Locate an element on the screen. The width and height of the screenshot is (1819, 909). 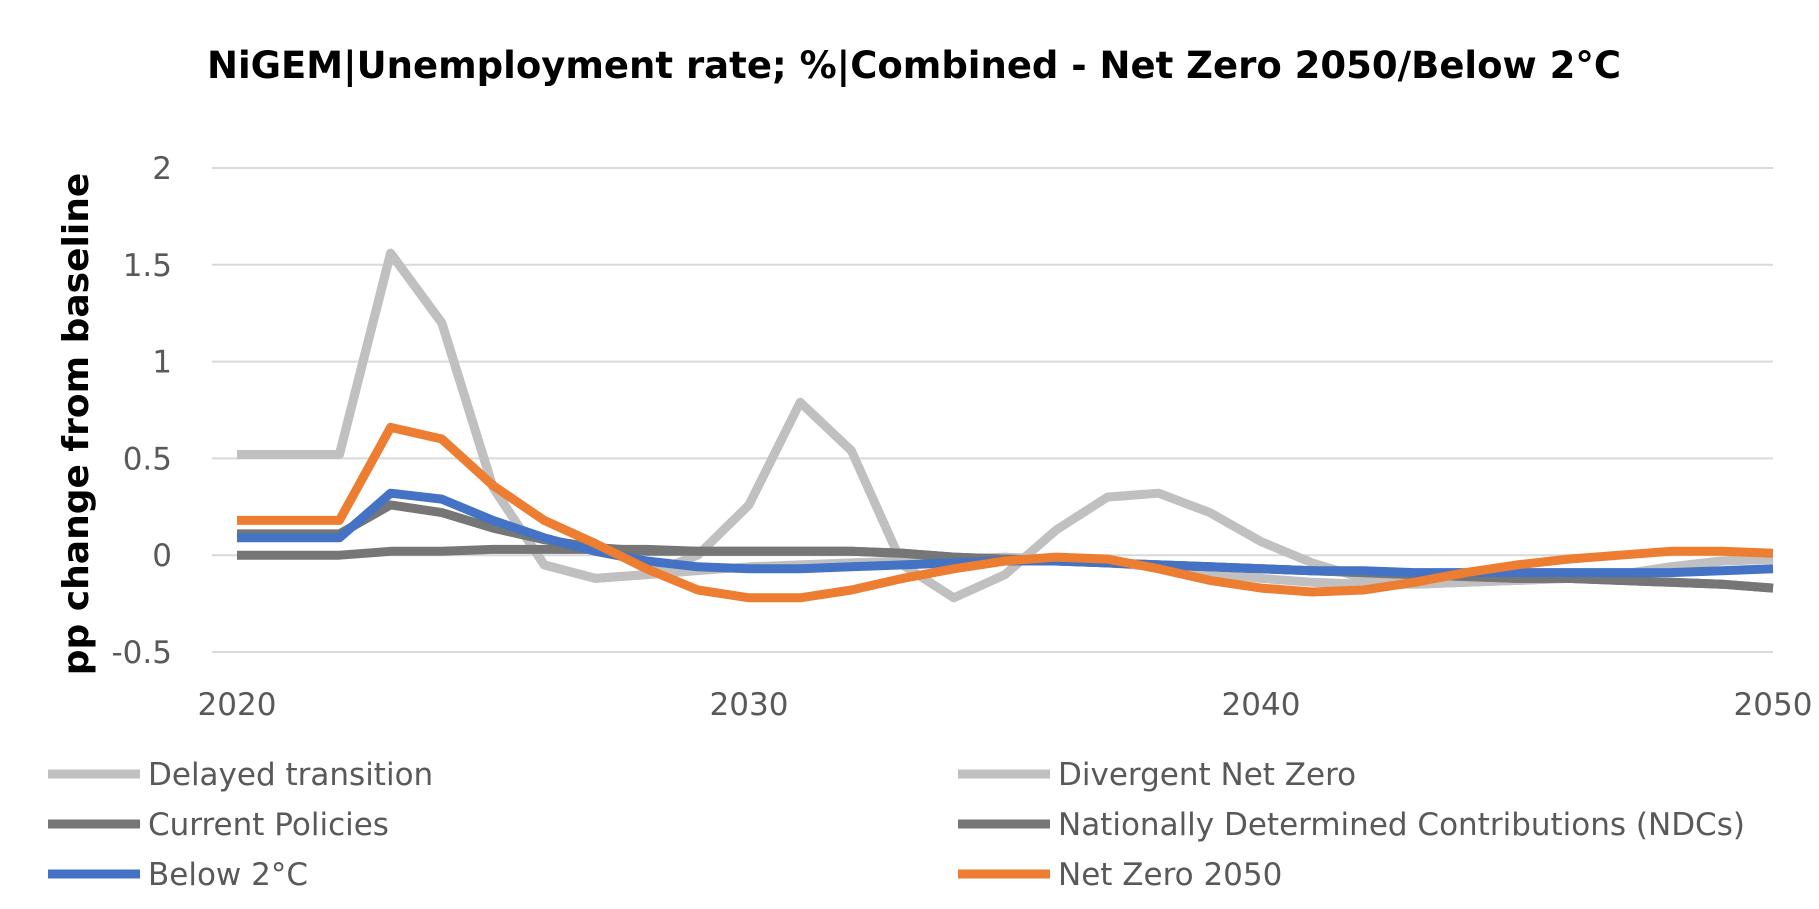
legend-item: Net Zero 2050 is located at coordinates (1120, 875).